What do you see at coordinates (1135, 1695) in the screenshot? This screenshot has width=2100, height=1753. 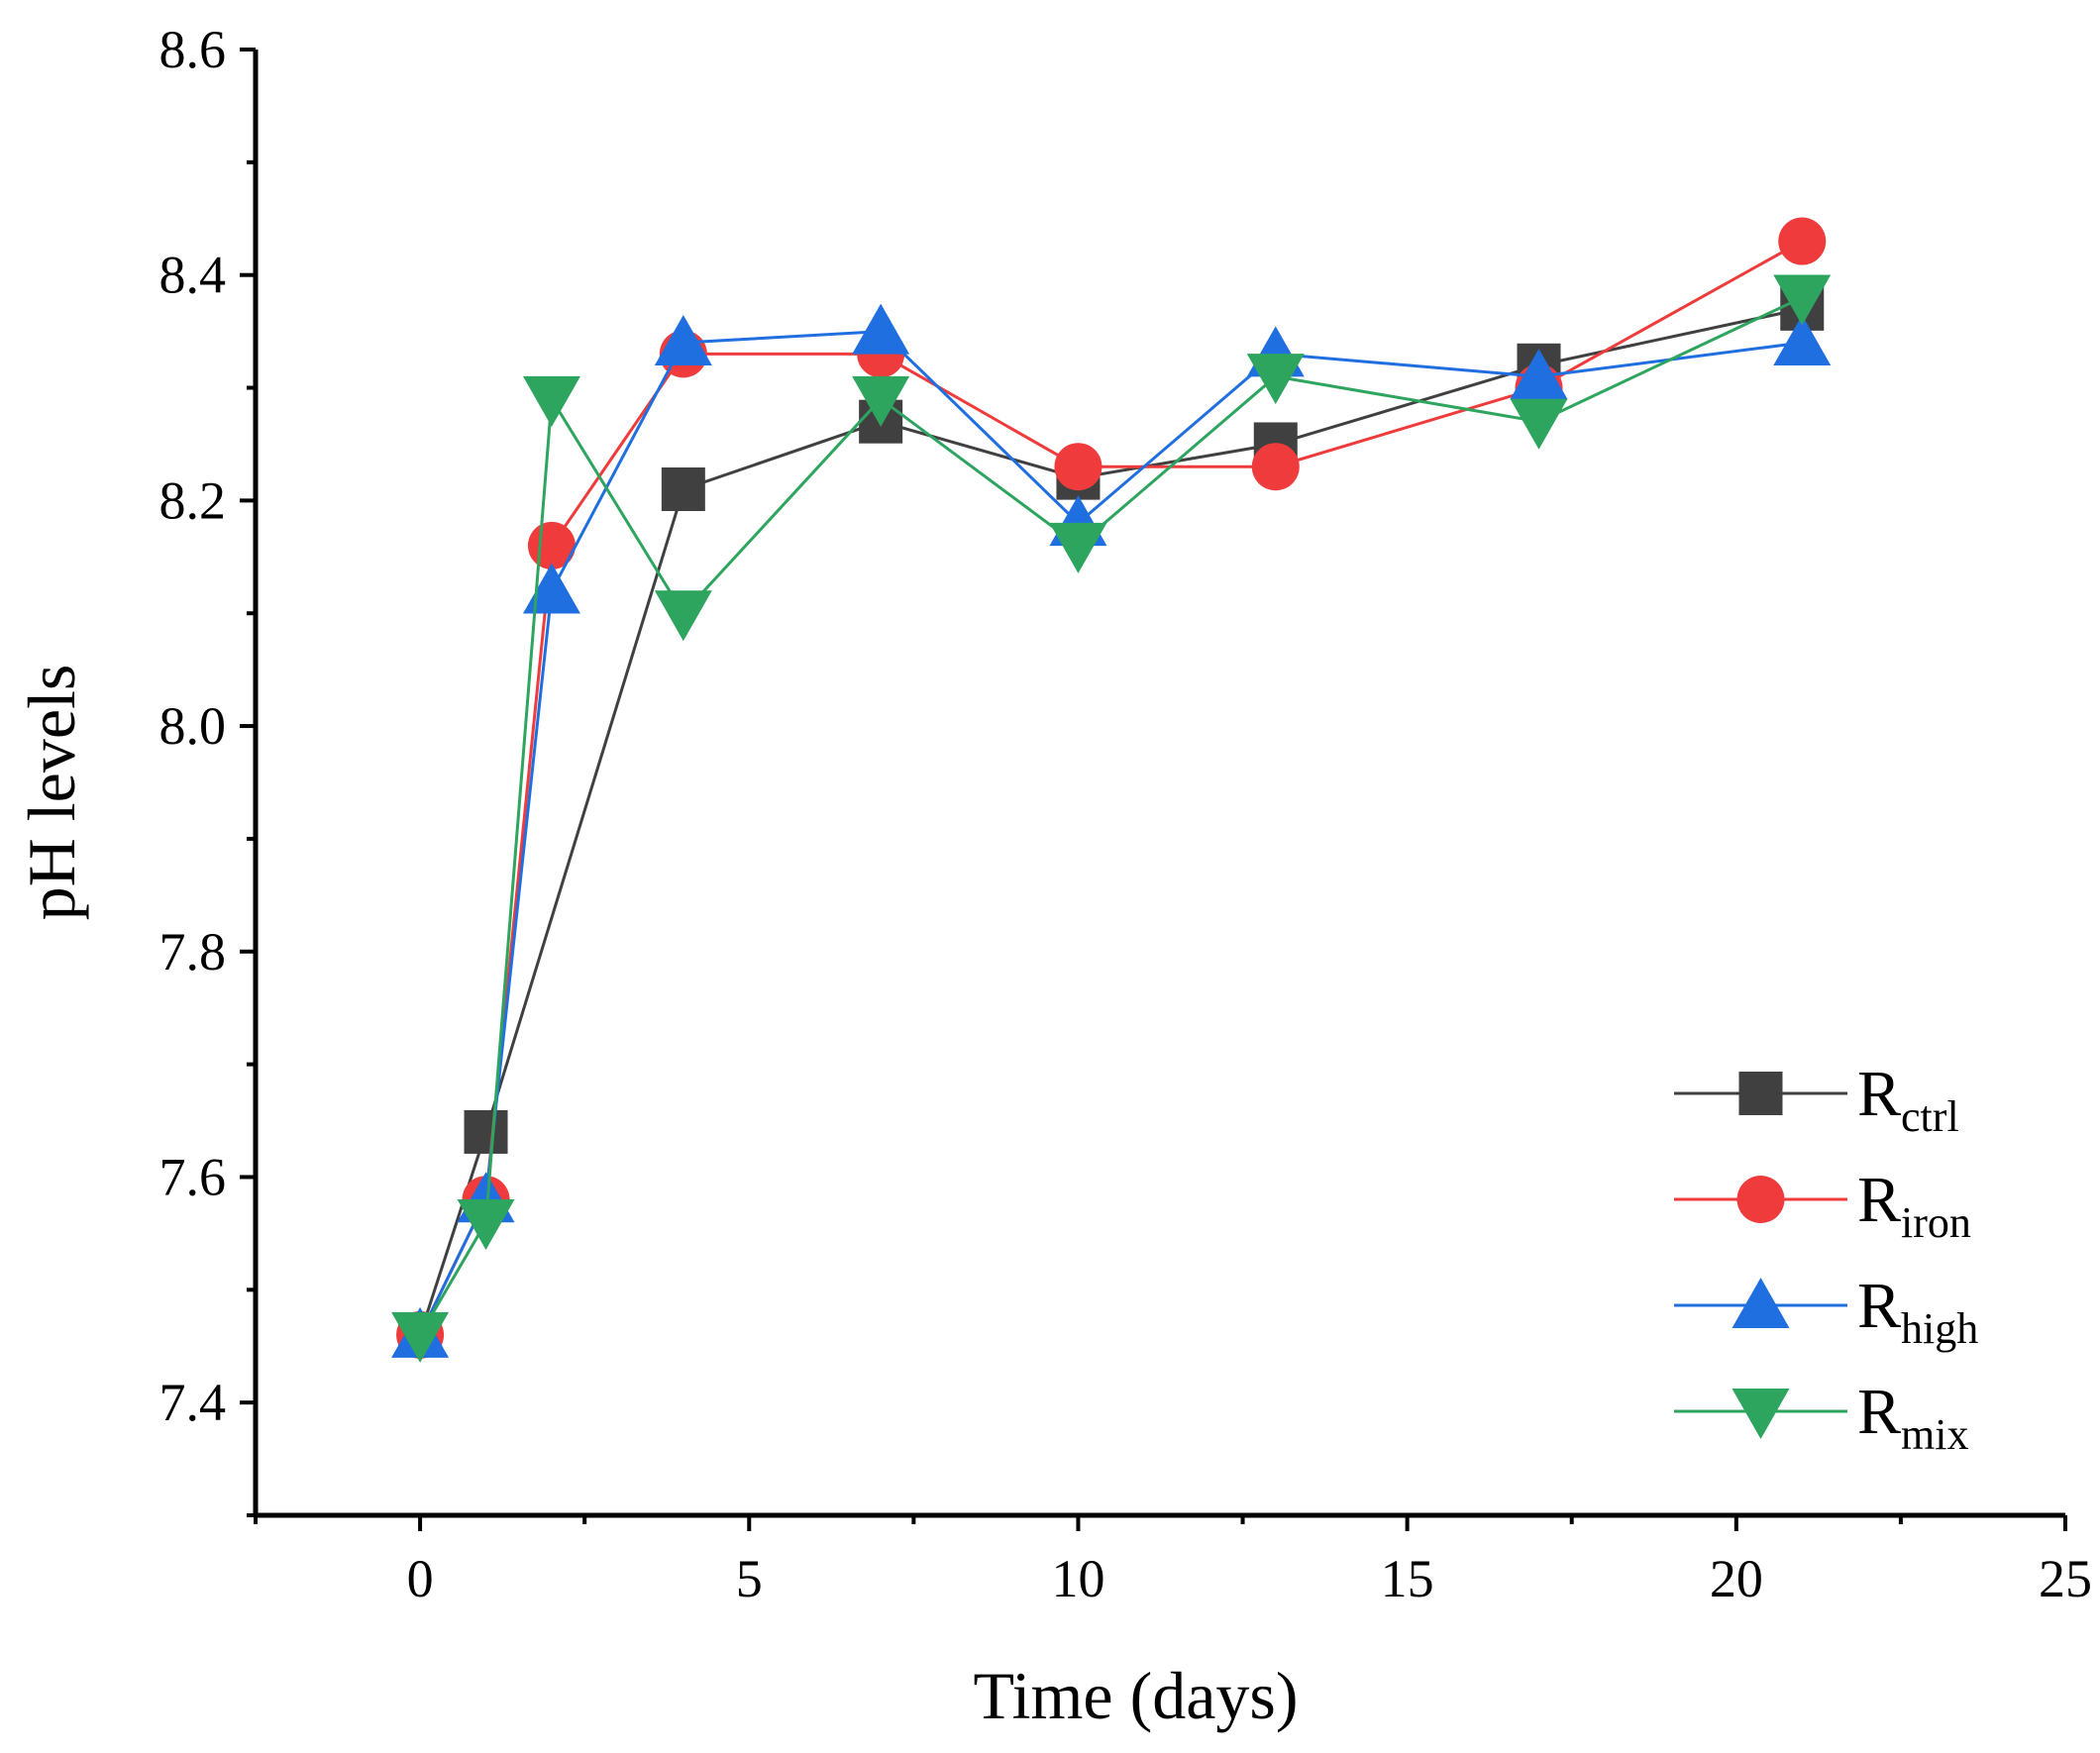 I see `x-axis-title: Time (days)` at bounding box center [1135, 1695].